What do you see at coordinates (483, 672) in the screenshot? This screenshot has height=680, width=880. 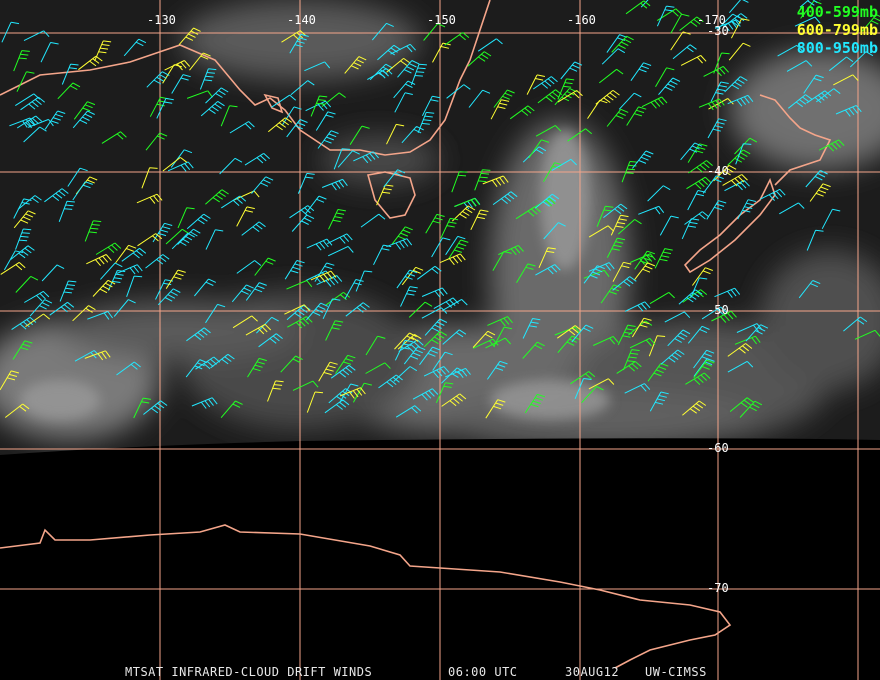 I see `time: 06:00 UTC` at bounding box center [483, 672].